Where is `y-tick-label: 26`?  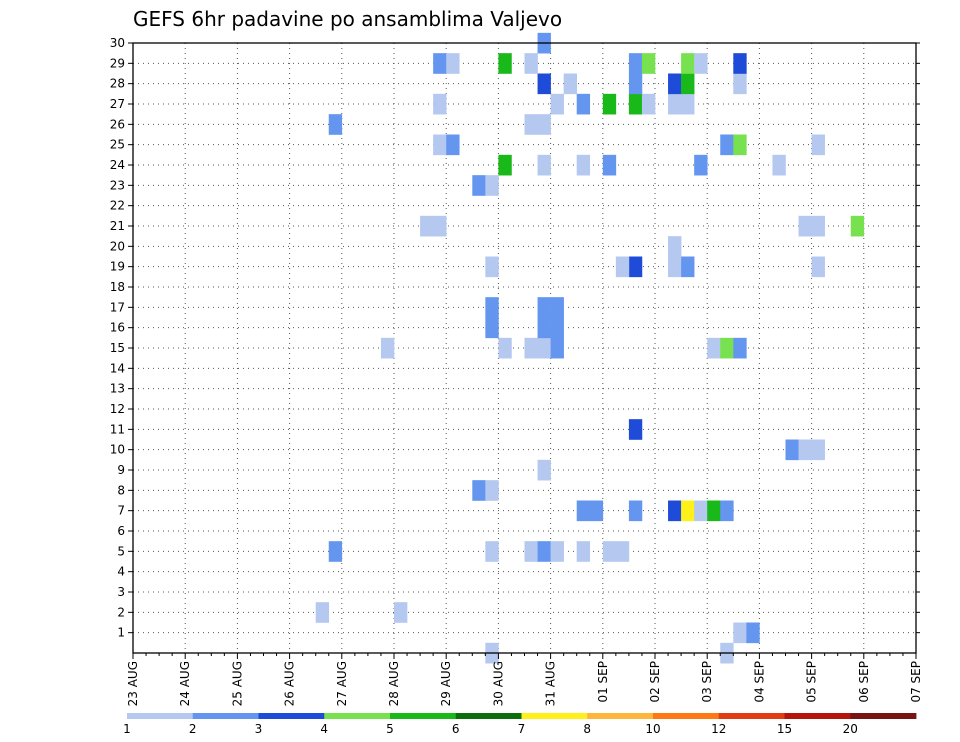
y-tick-label: 26 is located at coordinates (117, 124).